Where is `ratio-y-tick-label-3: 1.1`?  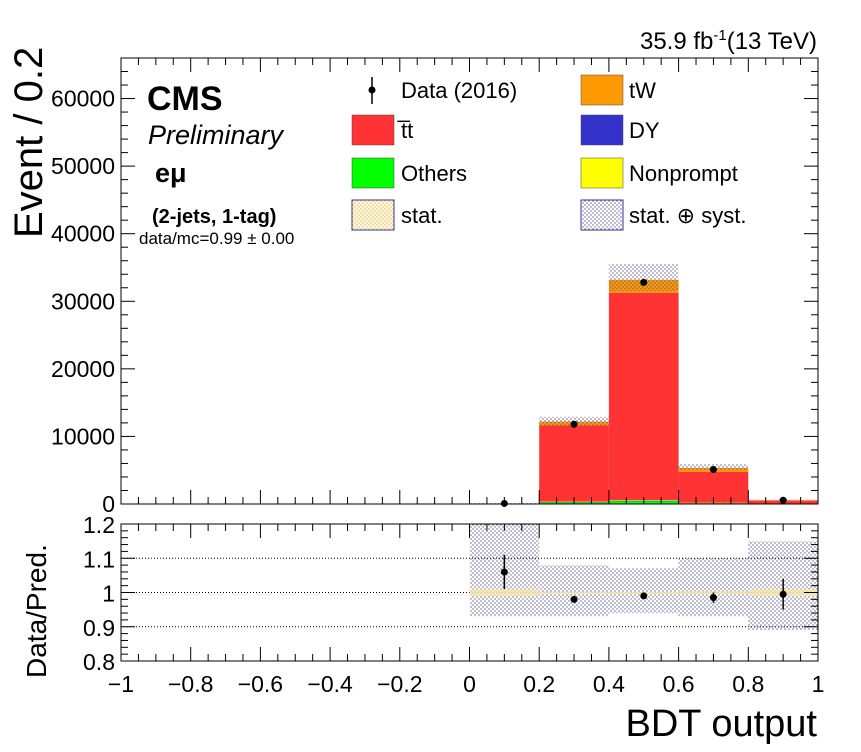 ratio-y-tick-label-3: 1.1 is located at coordinates (99, 559).